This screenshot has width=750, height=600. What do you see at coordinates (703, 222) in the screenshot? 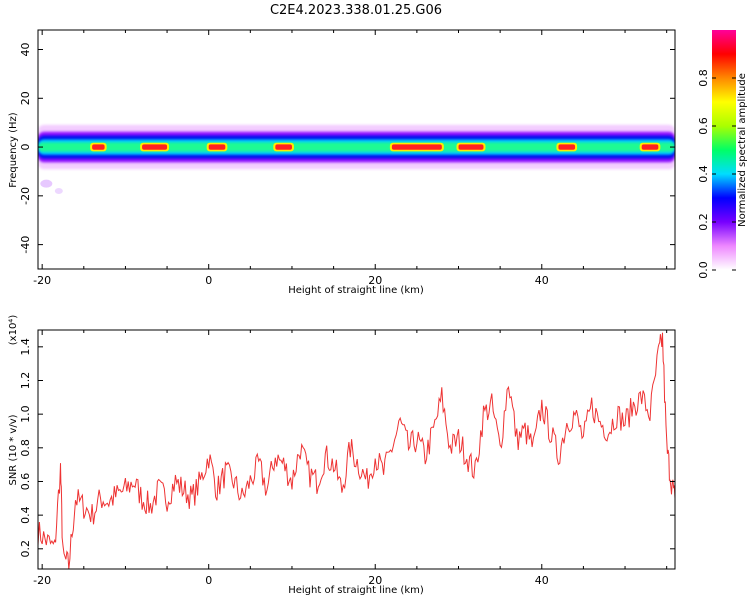
I see `colorbar-tick-label: 0.2` at bounding box center [703, 222].